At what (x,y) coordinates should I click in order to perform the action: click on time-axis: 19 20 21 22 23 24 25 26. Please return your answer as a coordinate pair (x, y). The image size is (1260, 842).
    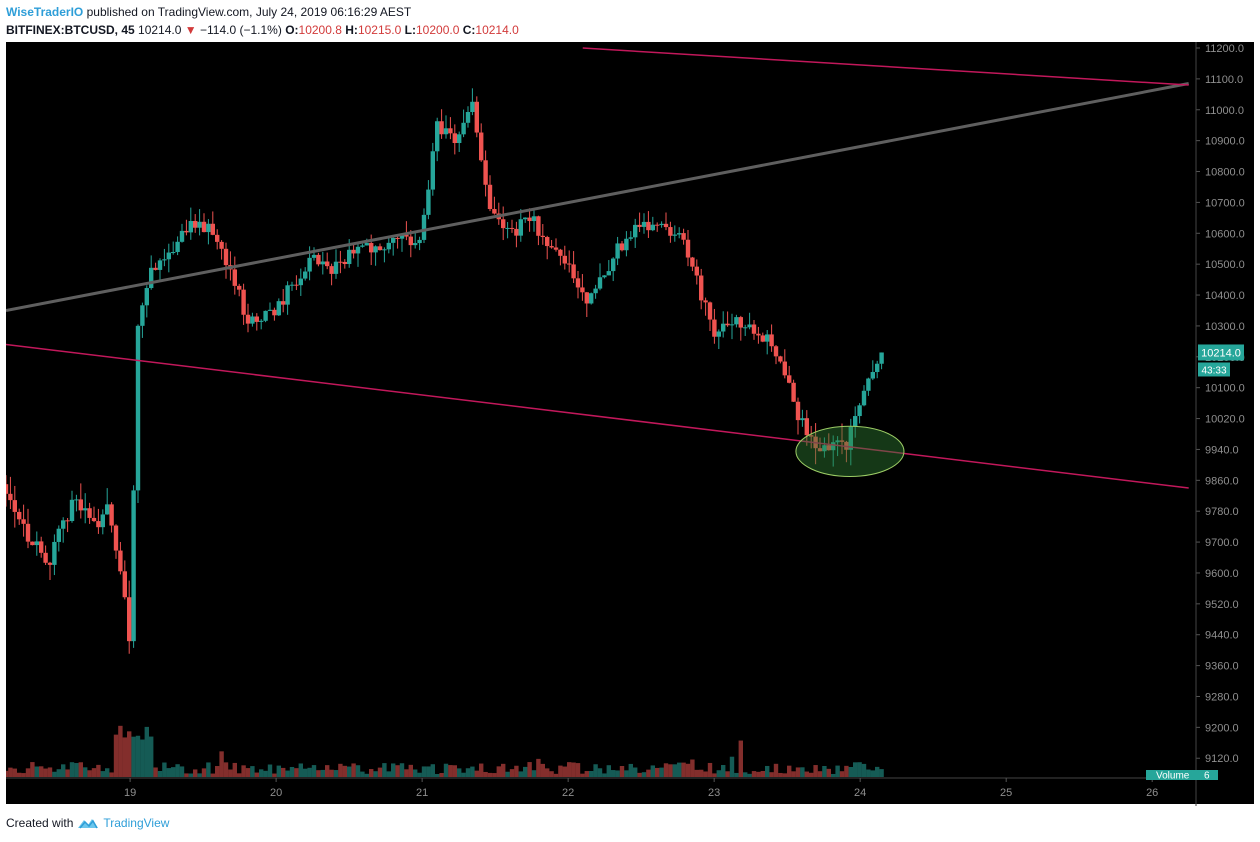
    Looking at the image, I should click on (601, 788).